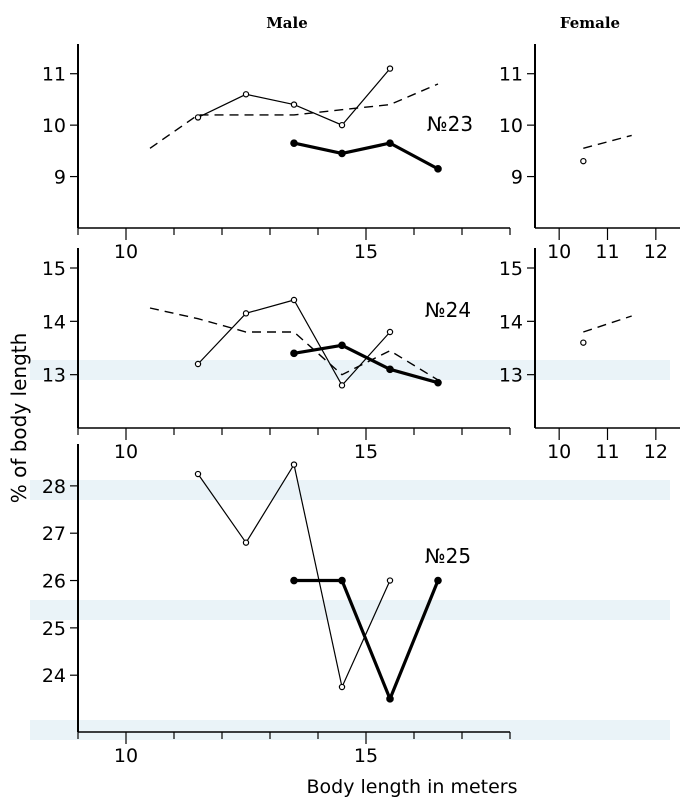 This screenshot has width=680, height=806. Describe the element at coordinates (448, 556) in the screenshot. I see `panel-label: №25` at that location.